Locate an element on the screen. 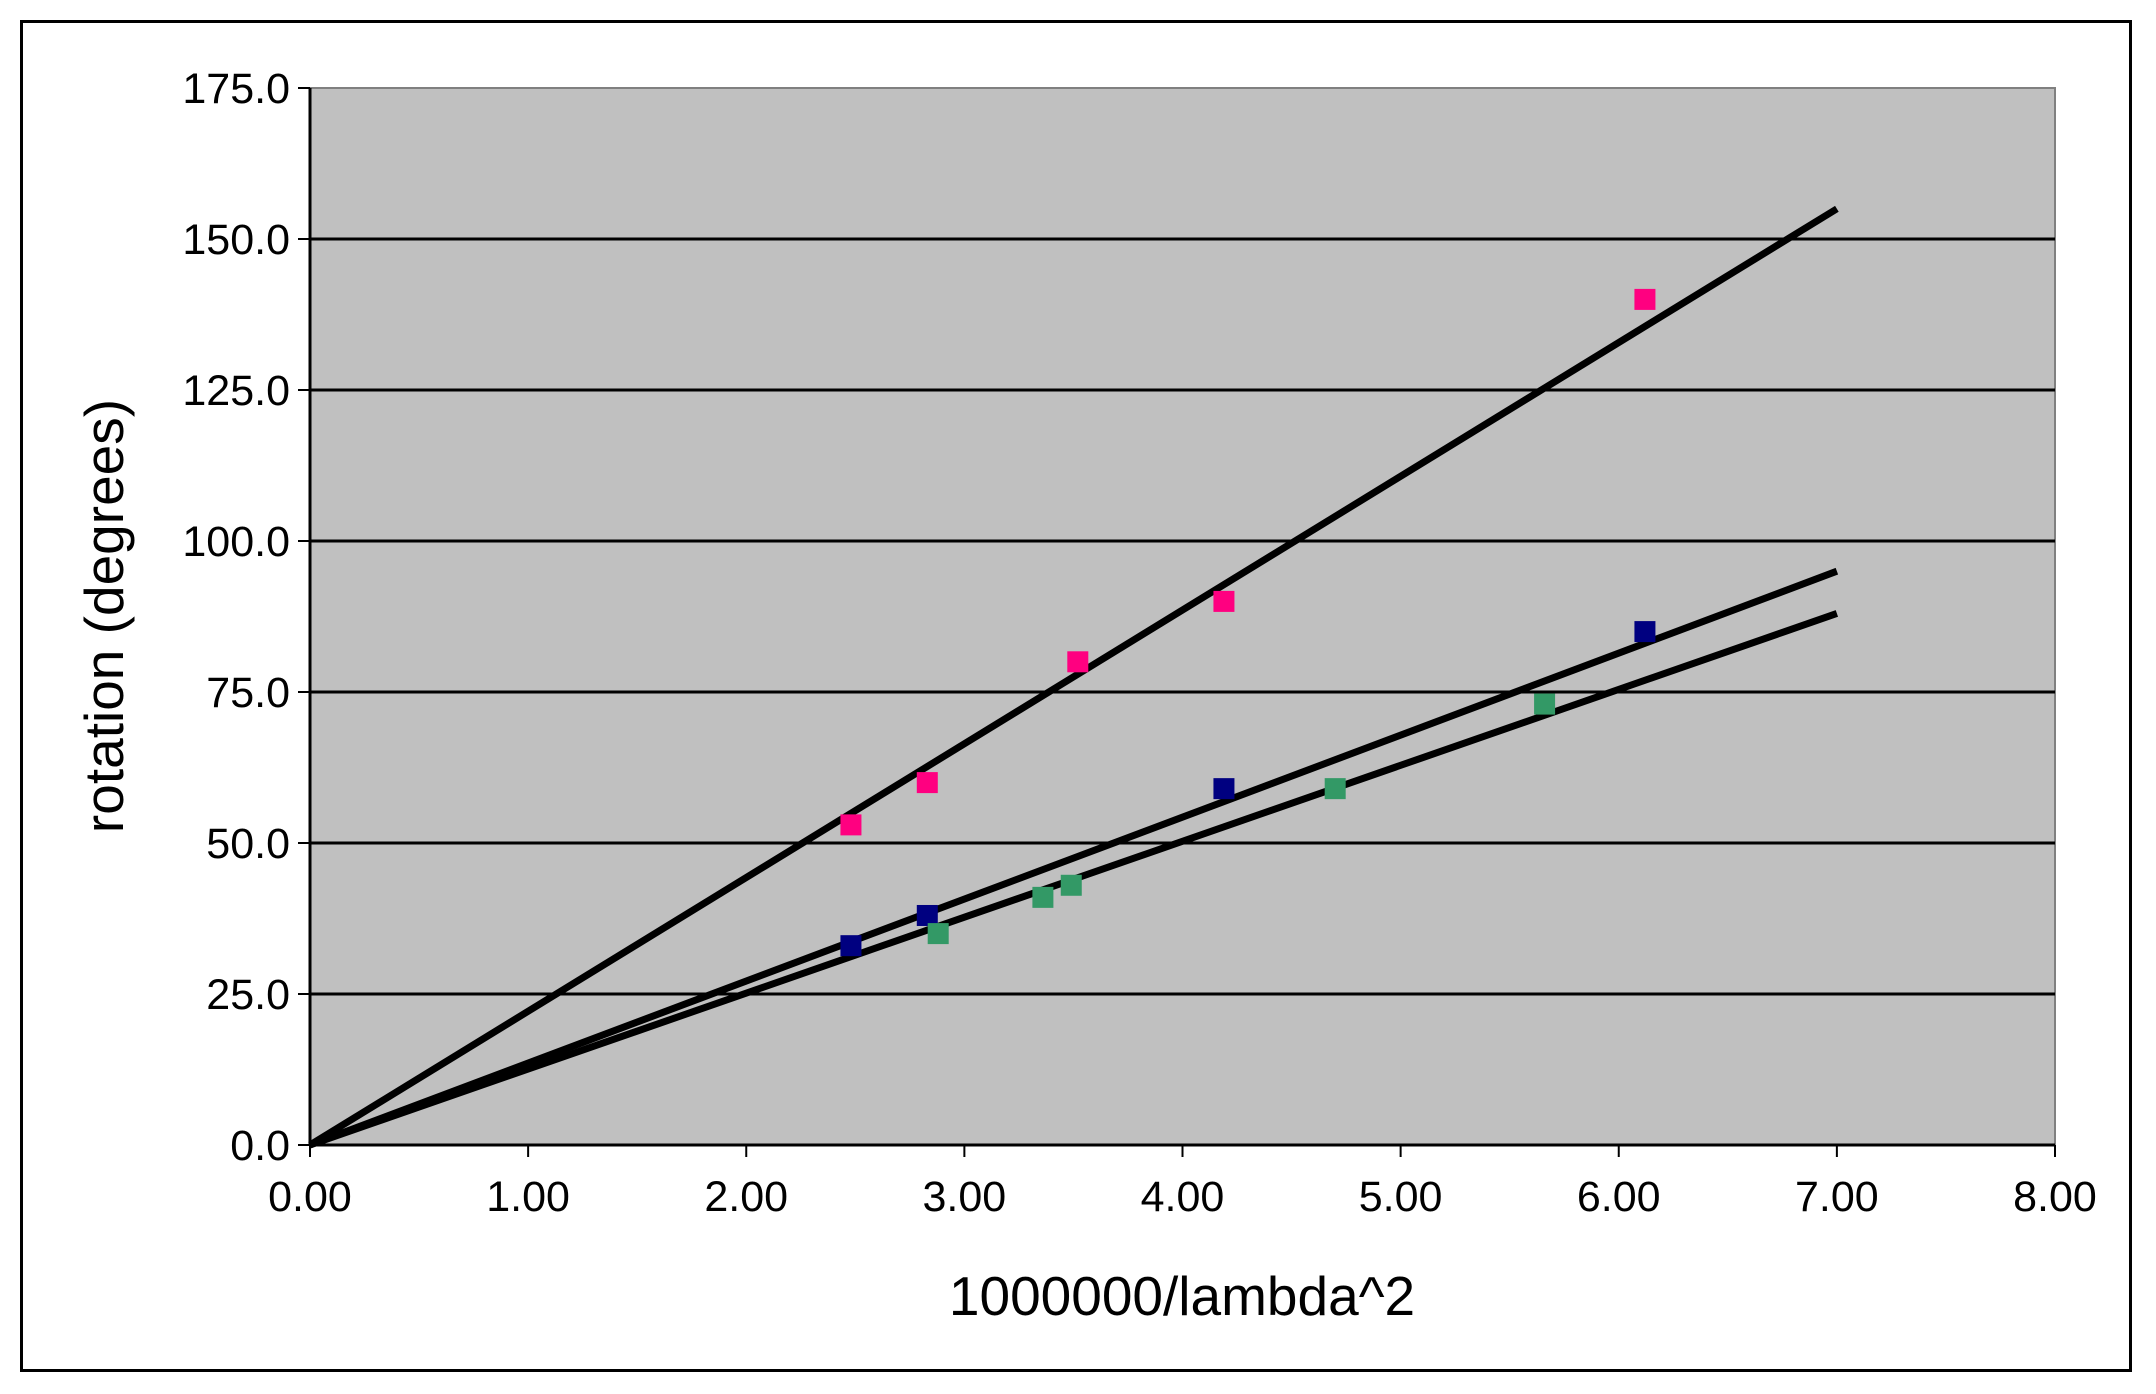 This screenshot has height=1394, width=2156. x-tick-label: 1.00 is located at coordinates (528, 1197).